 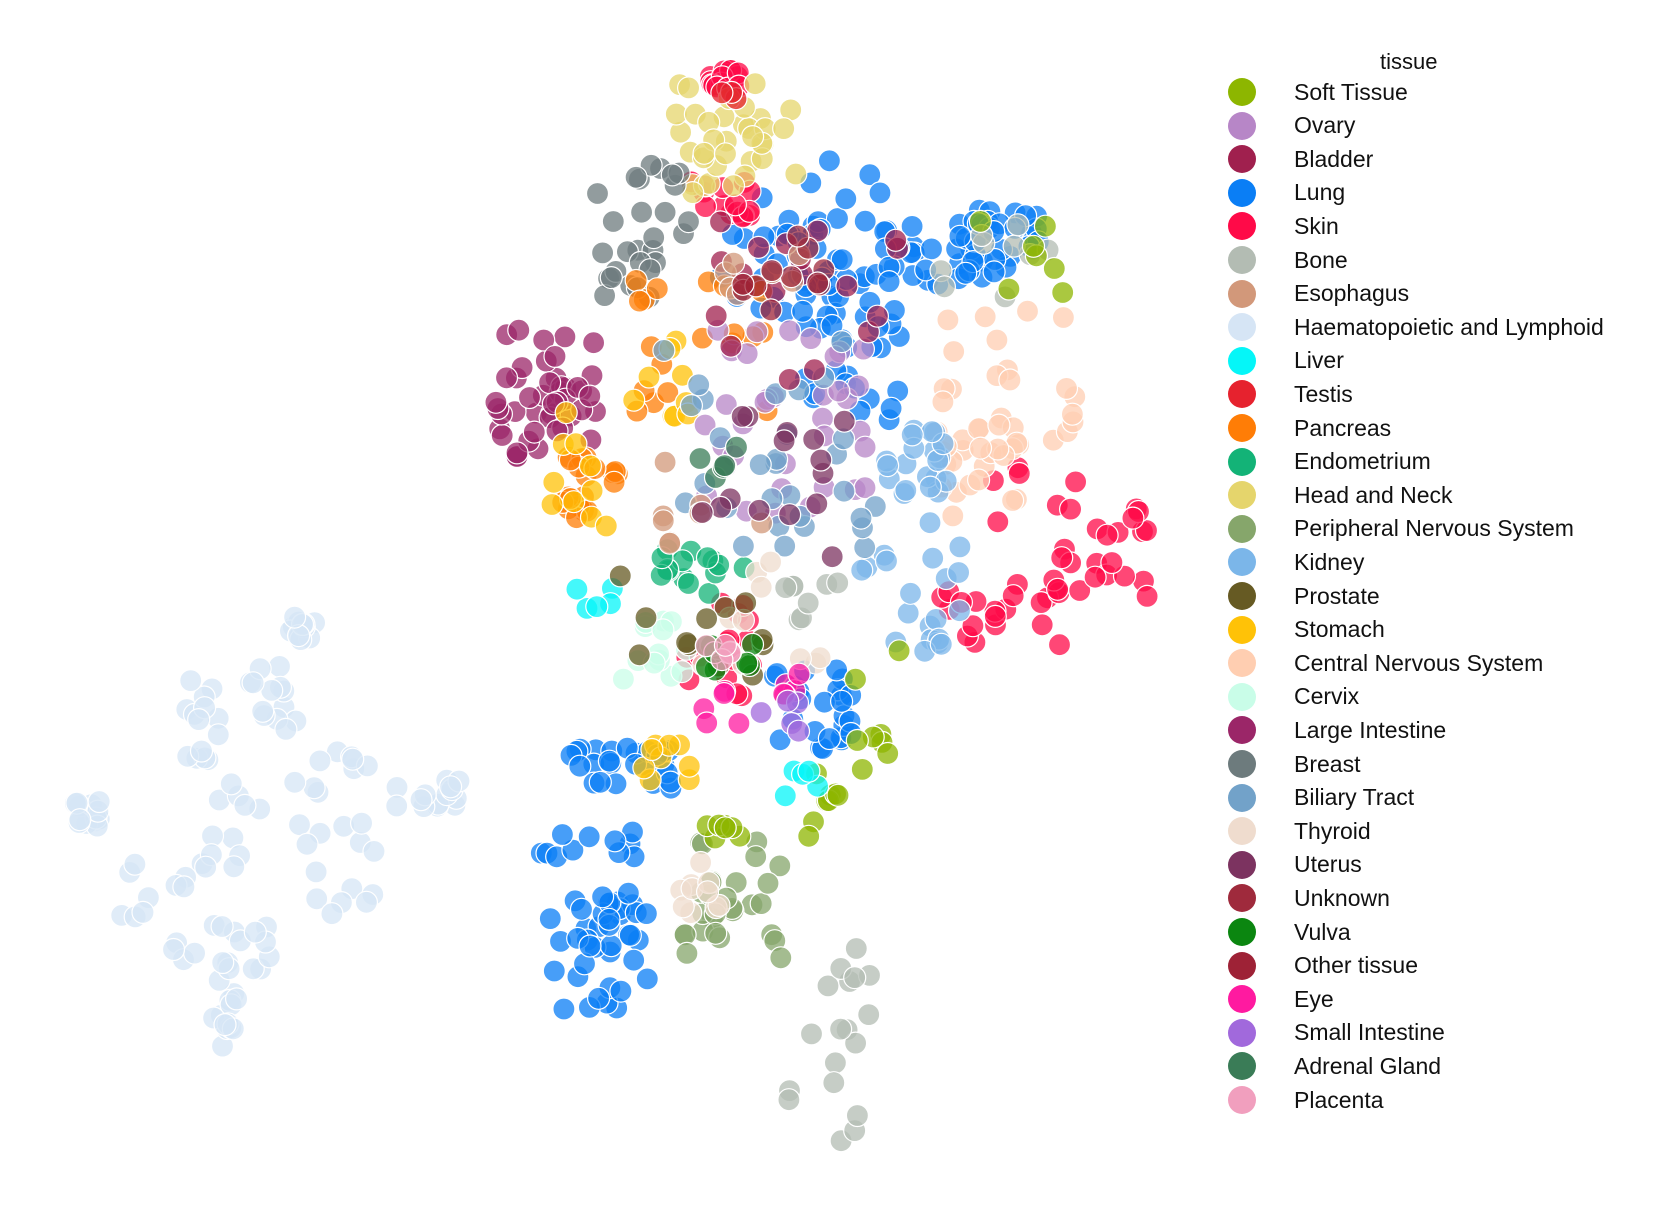 I want to click on point-esophagus, so click(x=663, y=521).